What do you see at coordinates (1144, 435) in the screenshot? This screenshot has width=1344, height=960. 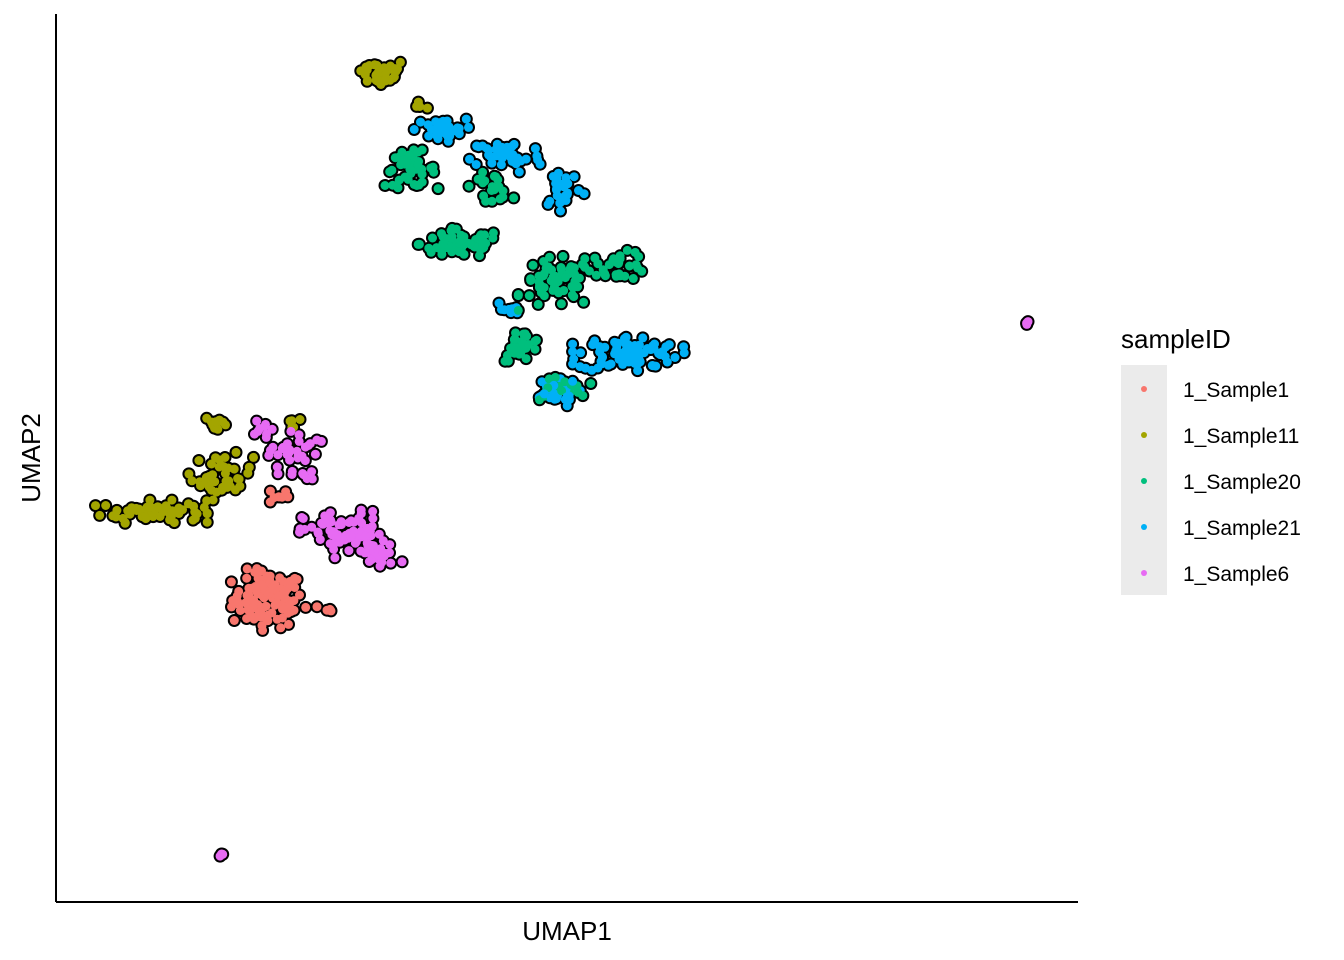 I see `legend-key-1-sample11` at bounding box center [1144, 435].